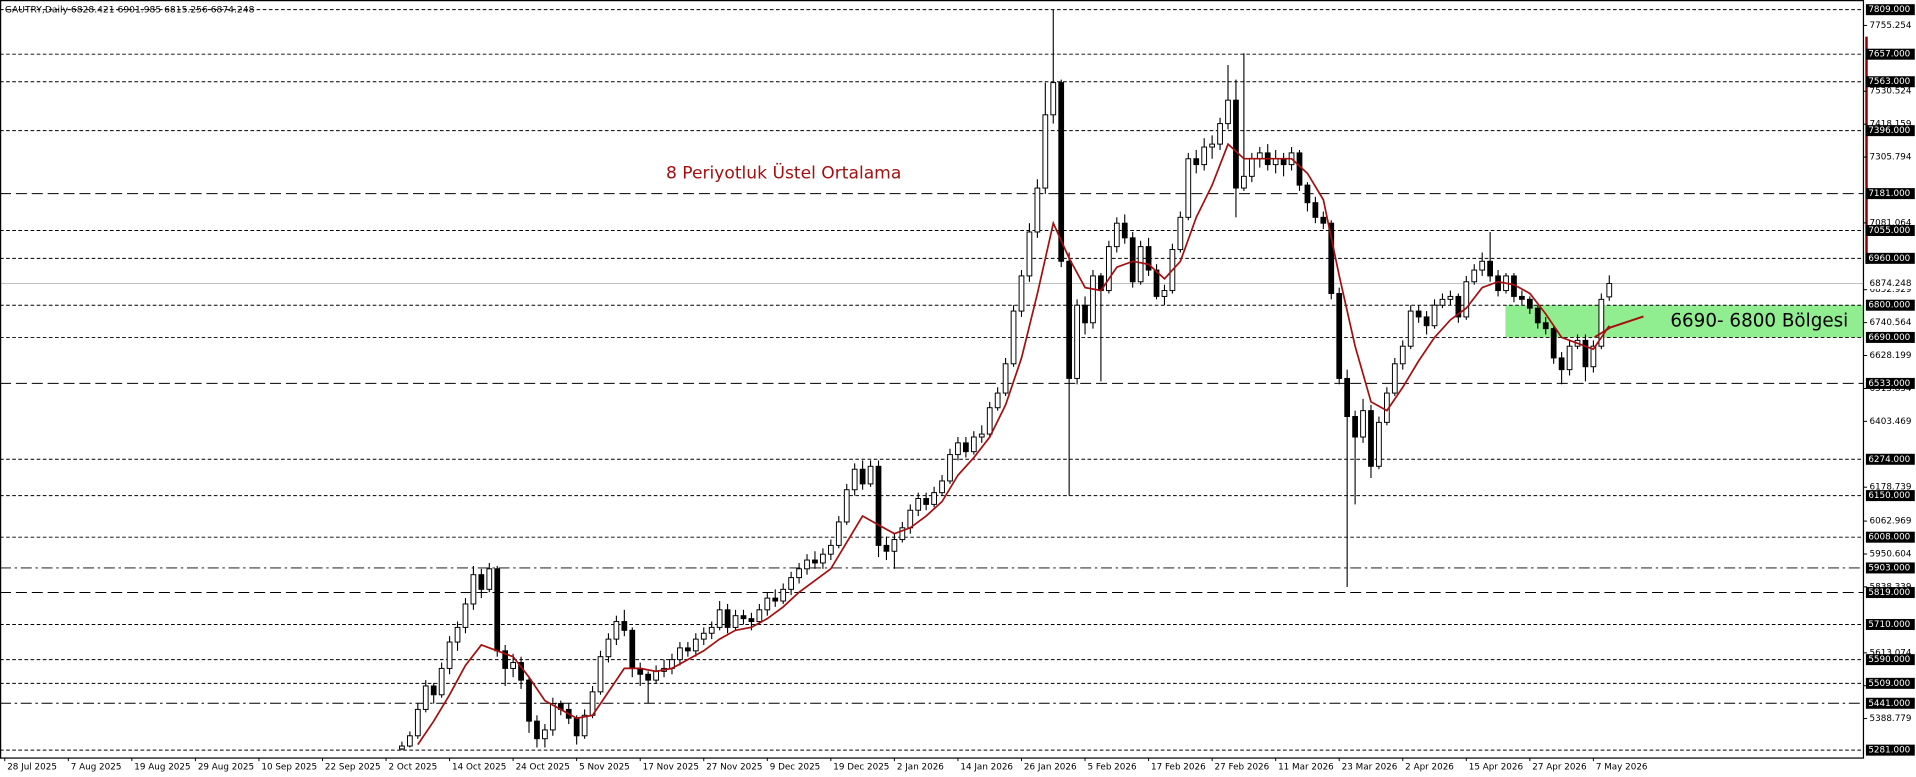  I want to click on x-tick-label: 14 Oct 2025, so click(479, 768).